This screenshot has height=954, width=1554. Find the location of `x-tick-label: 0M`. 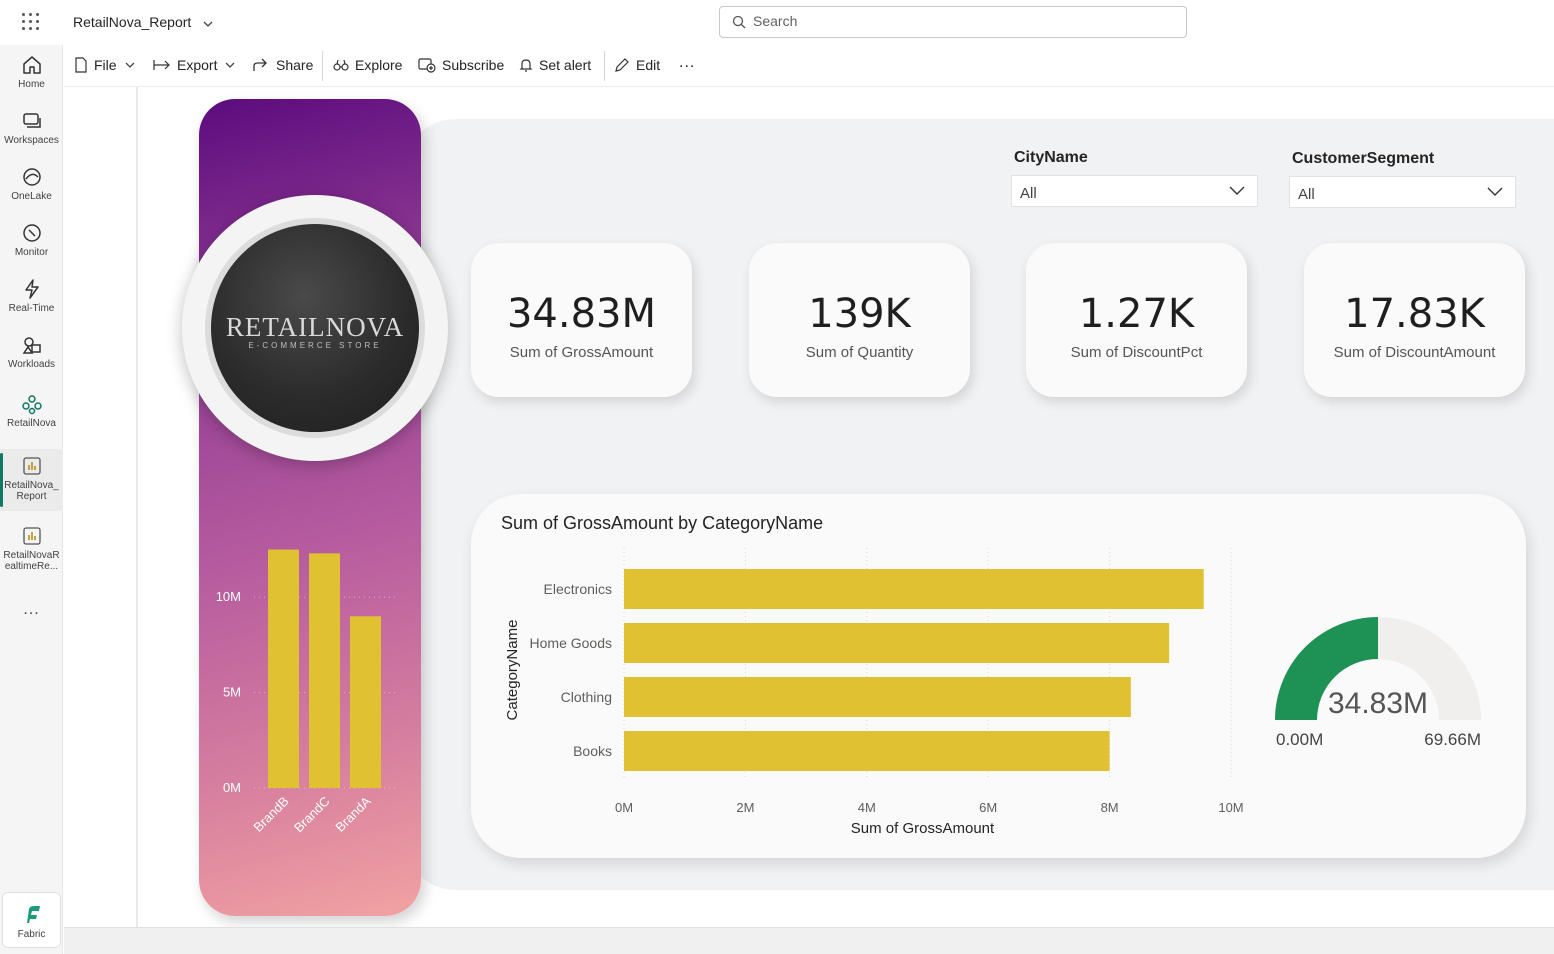

x-tick-label: 0M is located at coordinates (624, 807).